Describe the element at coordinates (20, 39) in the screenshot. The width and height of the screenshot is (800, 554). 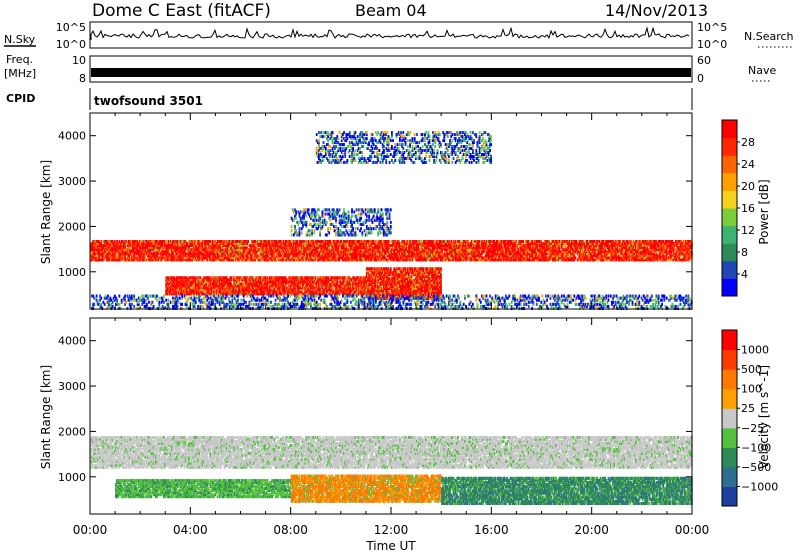
I see `nsky-label: N.Sky` at that location.